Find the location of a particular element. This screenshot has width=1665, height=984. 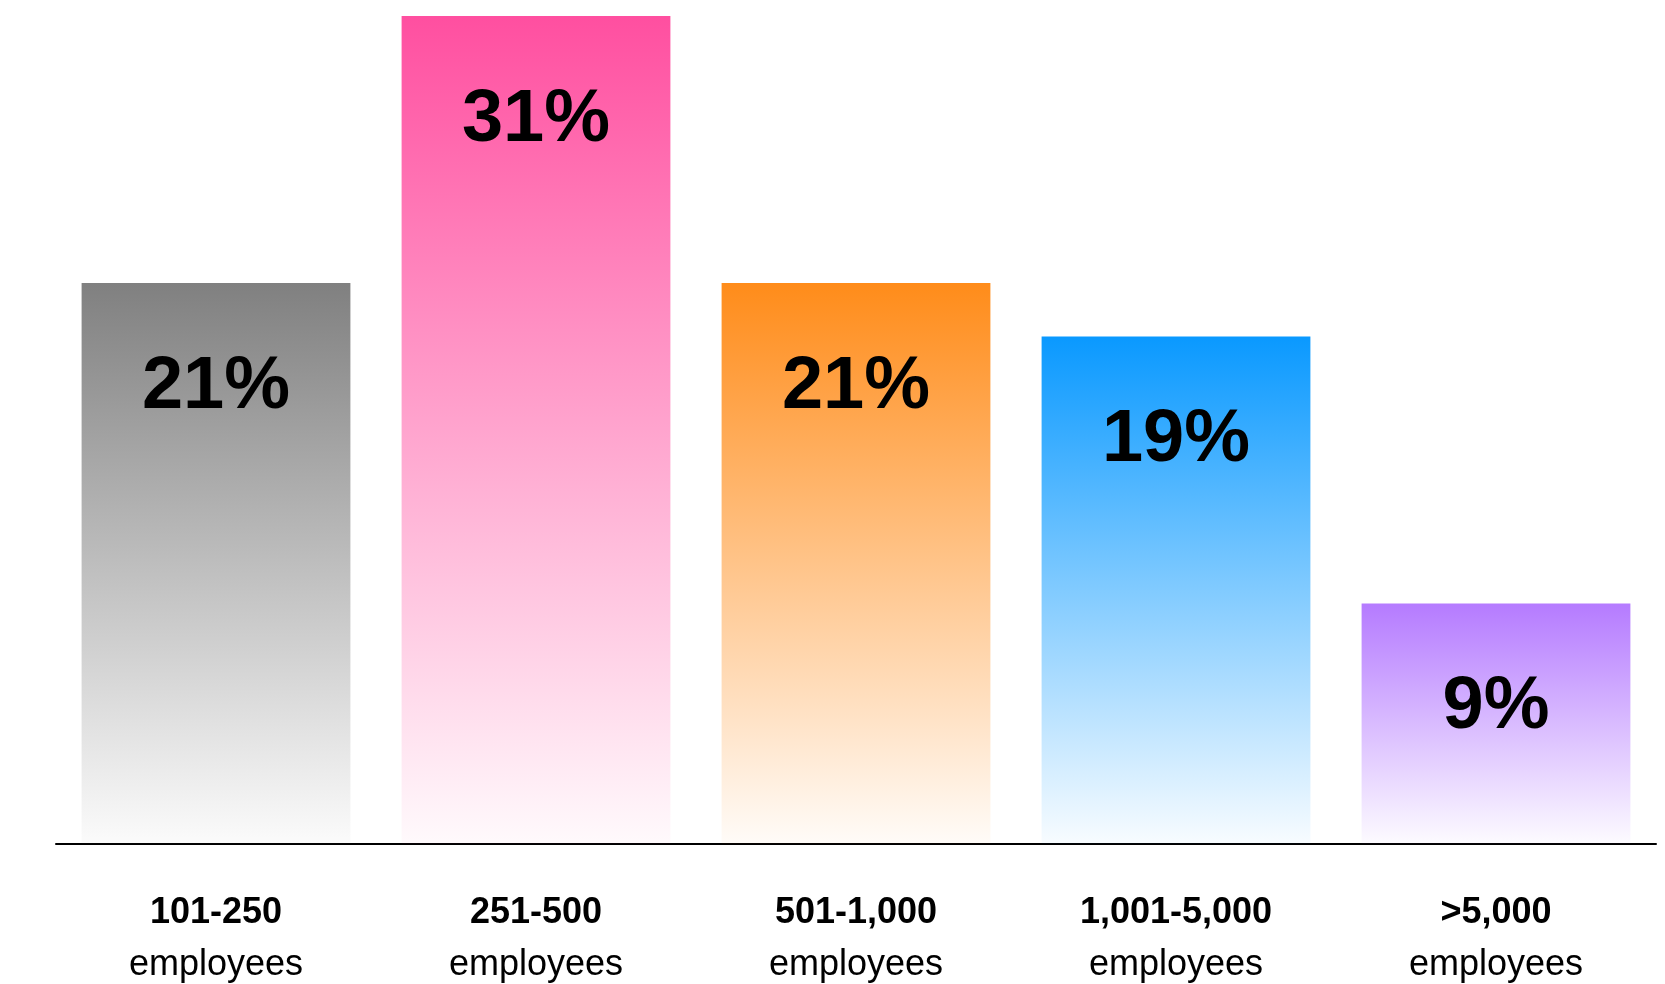

x-tick-label: 101-250 employees is located at coordinates (216, 936).